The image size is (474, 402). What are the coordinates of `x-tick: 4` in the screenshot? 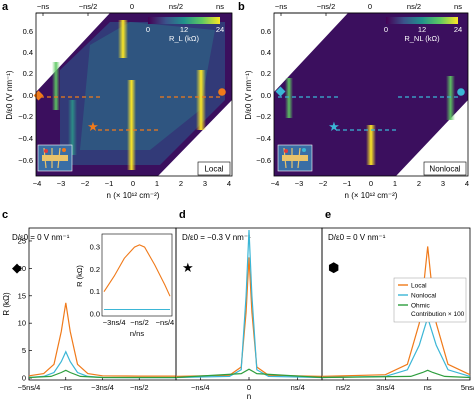 It's located at (467, 183).